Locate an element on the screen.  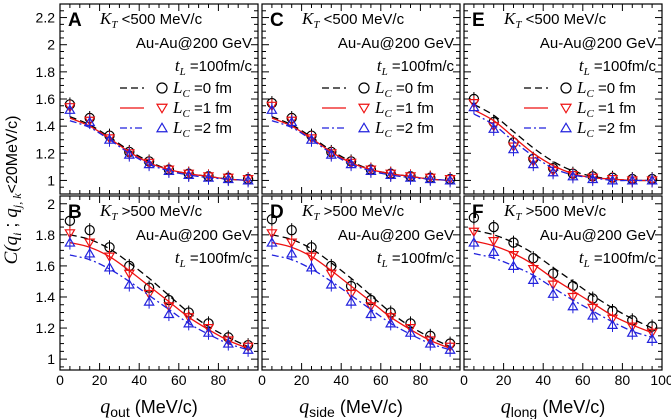
kt-cut-label: KT <500 MeV/c is located at coordinates (353, 20).